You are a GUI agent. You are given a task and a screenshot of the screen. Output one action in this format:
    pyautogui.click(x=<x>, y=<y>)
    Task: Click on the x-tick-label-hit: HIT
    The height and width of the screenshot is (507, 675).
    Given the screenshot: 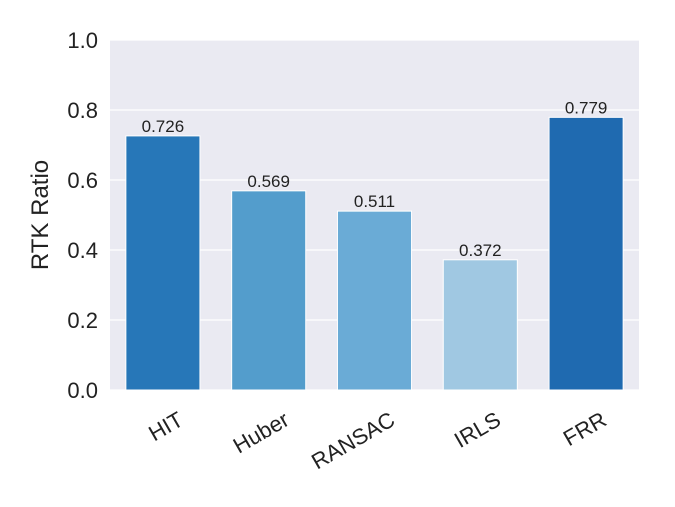 What is the action you would take?
    pyautogui.click(x=165, y=426)
    